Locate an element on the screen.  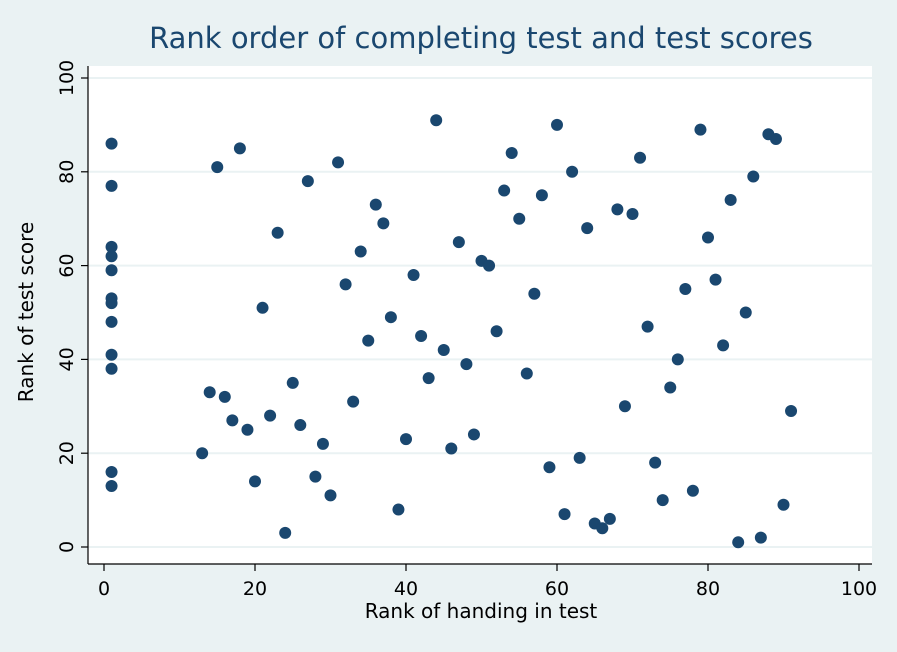
y-tick-label-80: 80 is located at coordinates (67, 172).